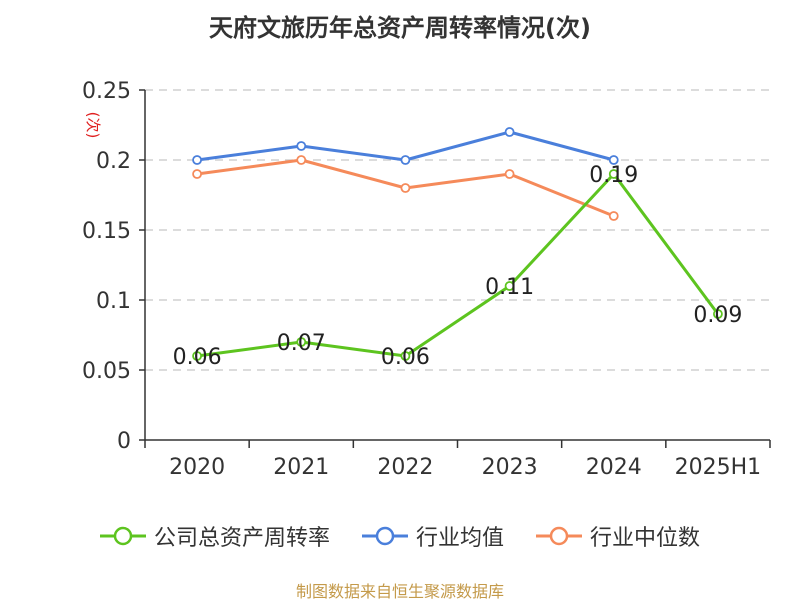  Describe the element at coordinates (113, 161) in the screenshot. I see `y-tick-label: 0.2` at that location.